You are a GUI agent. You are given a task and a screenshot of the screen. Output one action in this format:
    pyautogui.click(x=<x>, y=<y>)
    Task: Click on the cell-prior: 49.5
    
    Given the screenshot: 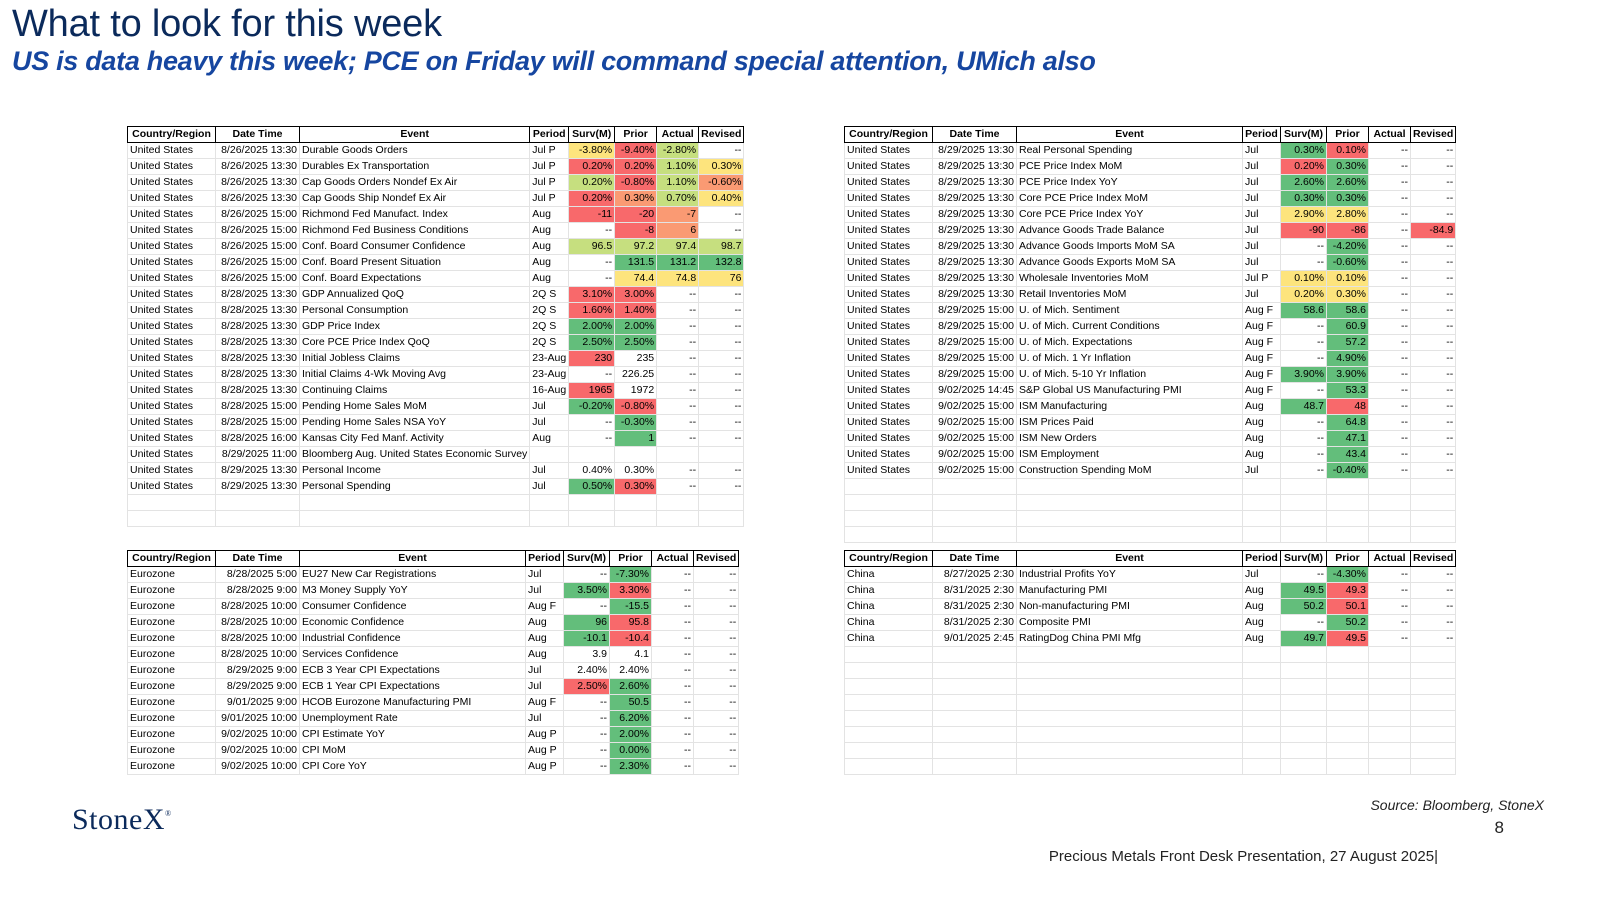 What is the action you would take?
    pyautogui.click(x=1347, y=638)
    